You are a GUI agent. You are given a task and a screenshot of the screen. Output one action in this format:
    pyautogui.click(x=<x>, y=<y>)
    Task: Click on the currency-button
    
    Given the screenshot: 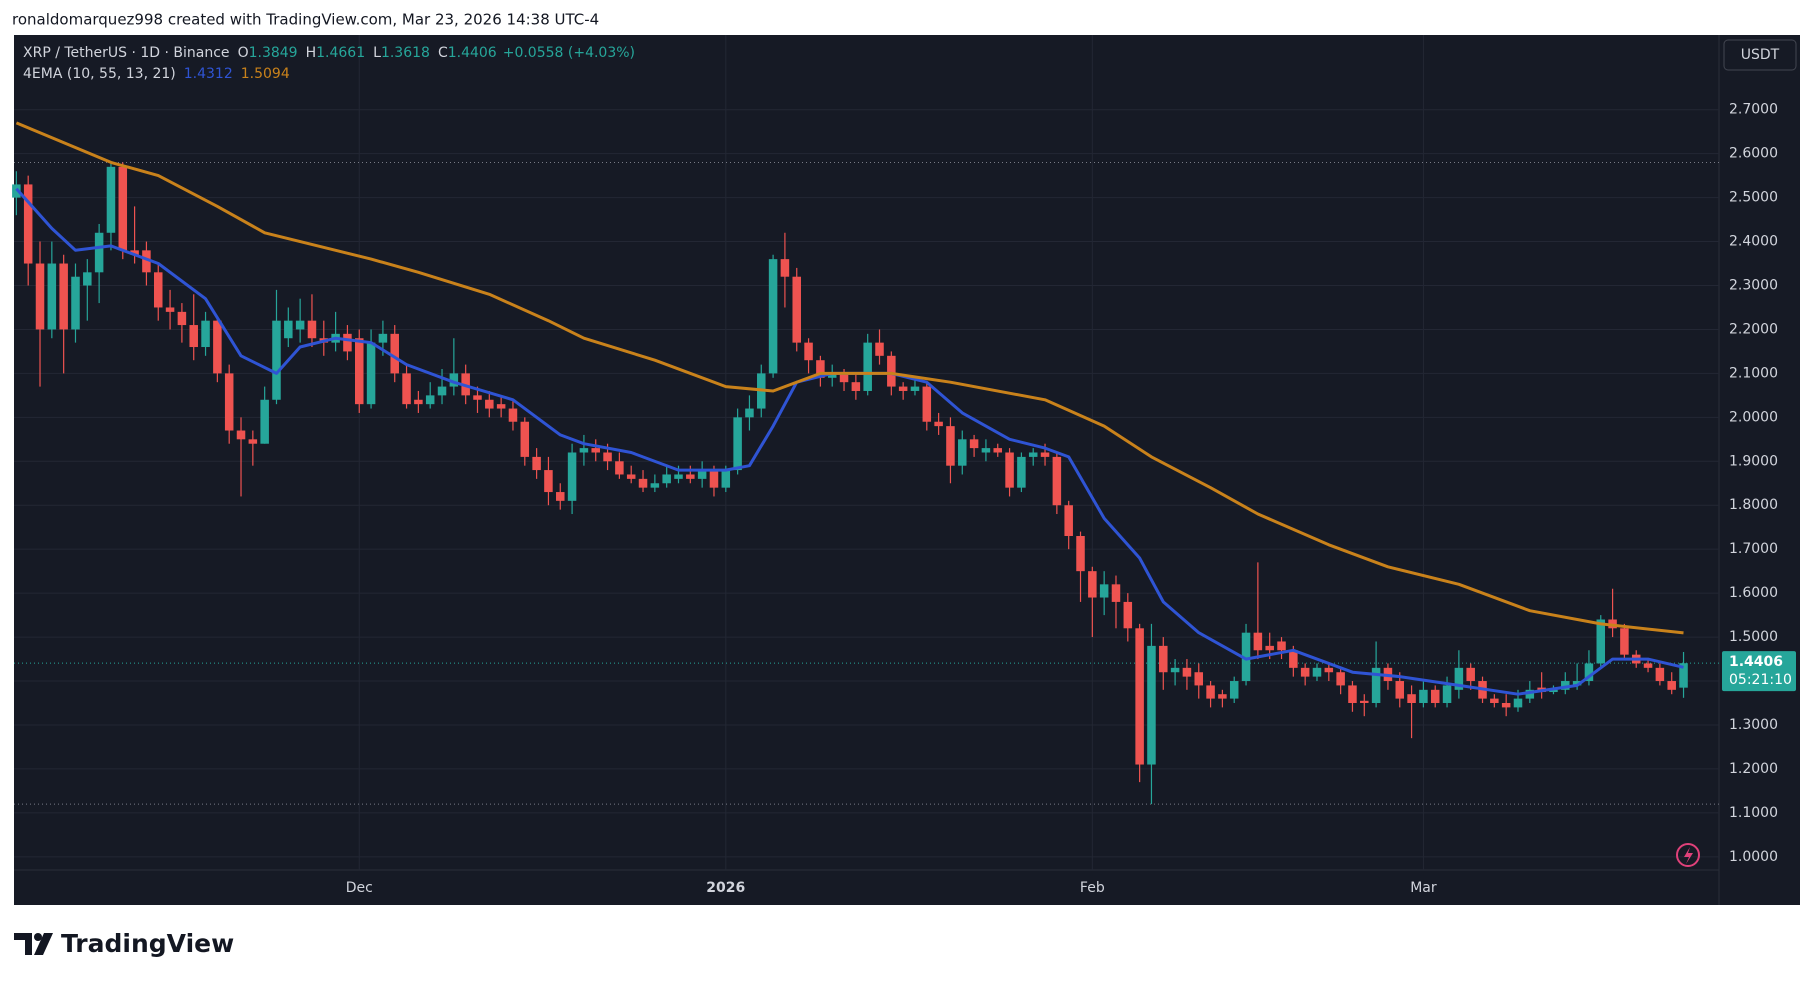 What is the action you would take?
    pyautogui.click(x=1760, y=55)
    